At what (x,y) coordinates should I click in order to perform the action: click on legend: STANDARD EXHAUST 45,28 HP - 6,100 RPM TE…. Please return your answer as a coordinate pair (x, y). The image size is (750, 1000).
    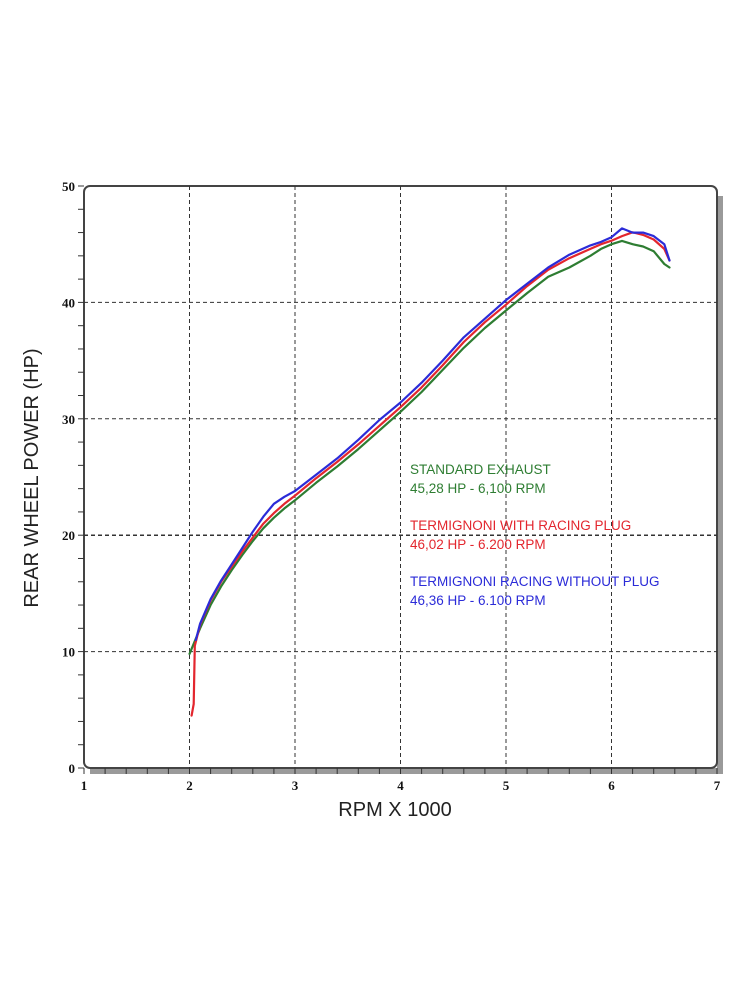
    Looking at the image, I should click on (535, 535).